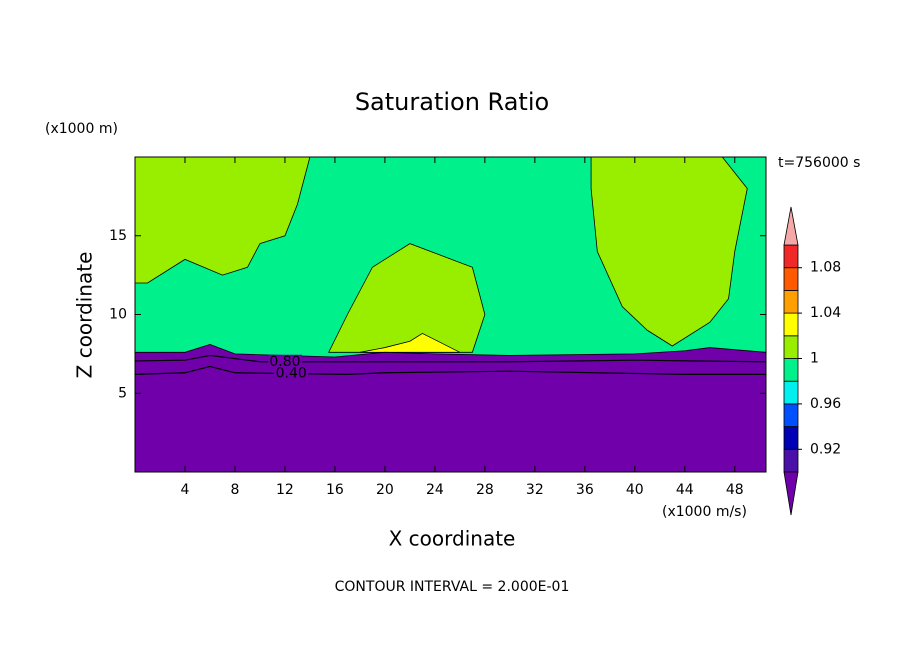  Describe the element at coordinates (825, 268) in the screenshot. I see `colorbar-tick-label: 1.08` at that location.